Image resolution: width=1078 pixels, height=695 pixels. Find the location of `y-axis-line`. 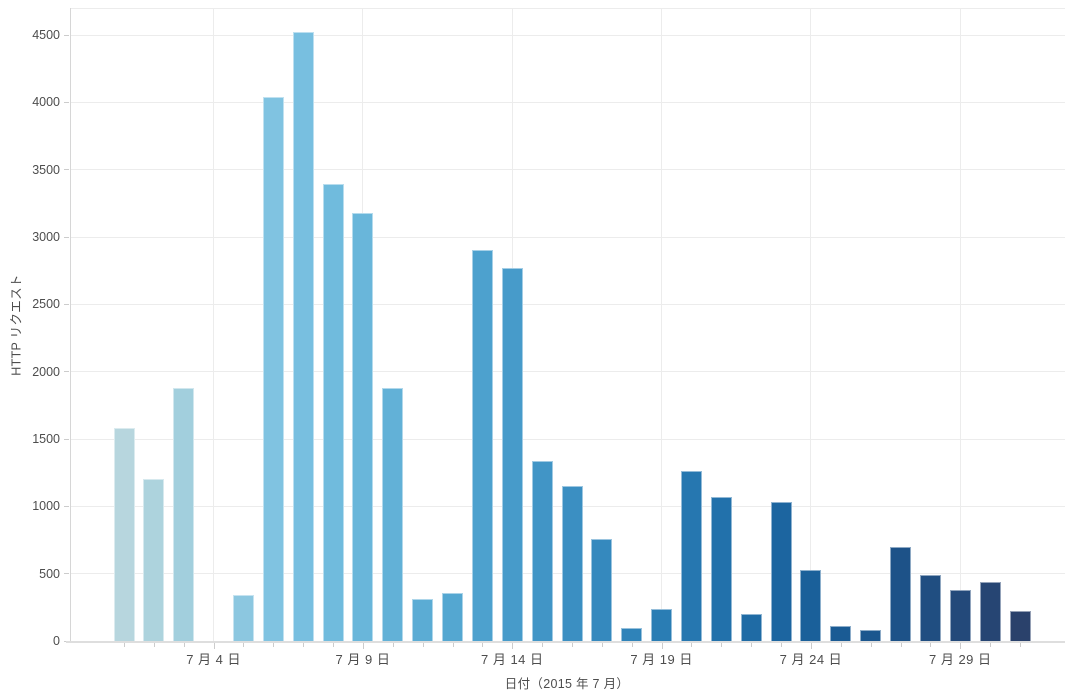

y-axis-line is located at coordinates (70, 324).